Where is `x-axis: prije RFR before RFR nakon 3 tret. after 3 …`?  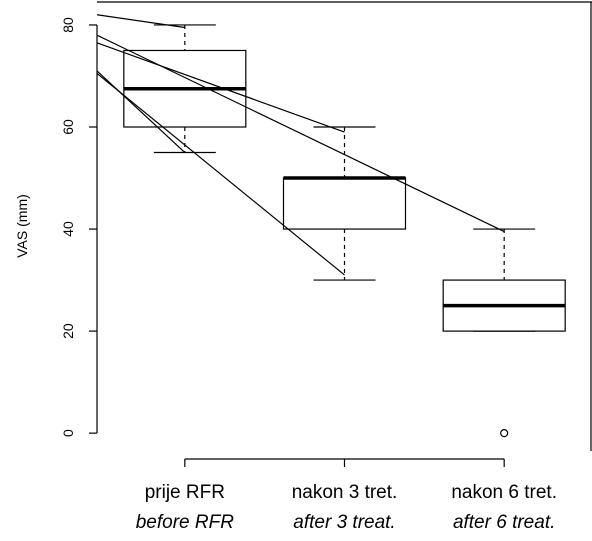
x-axis: prije RFR before RFR nakon 3 tret. after 3 … is located at coordinates (346, 495).